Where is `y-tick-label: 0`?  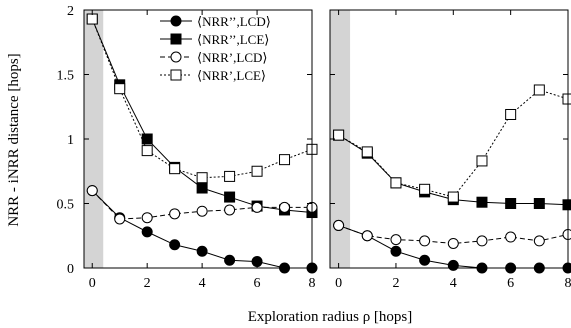
y-tick-label: 0 is located at coordinates (70, 269).